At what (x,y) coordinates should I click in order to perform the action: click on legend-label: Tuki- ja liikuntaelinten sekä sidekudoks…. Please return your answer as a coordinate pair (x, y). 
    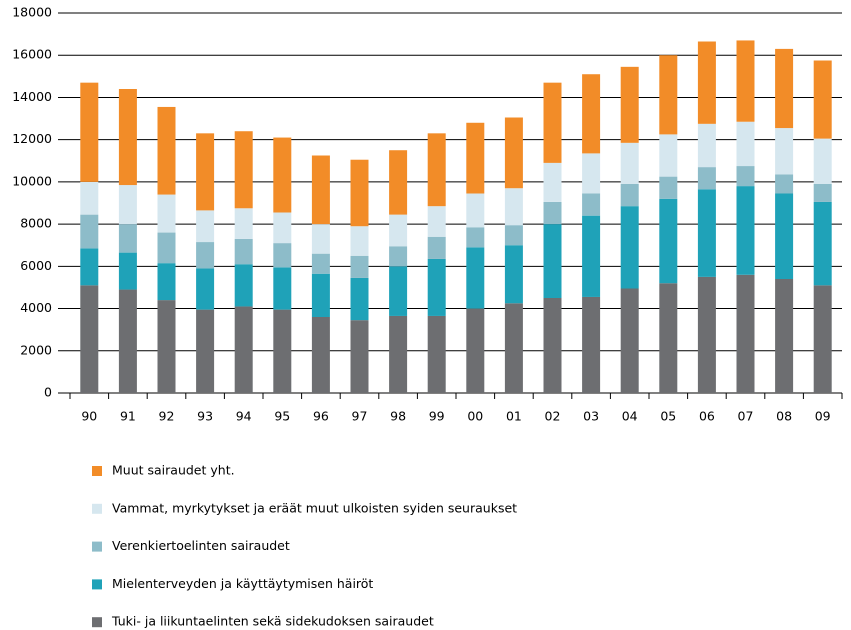
    Looking at the image, I should click on (272, 621).